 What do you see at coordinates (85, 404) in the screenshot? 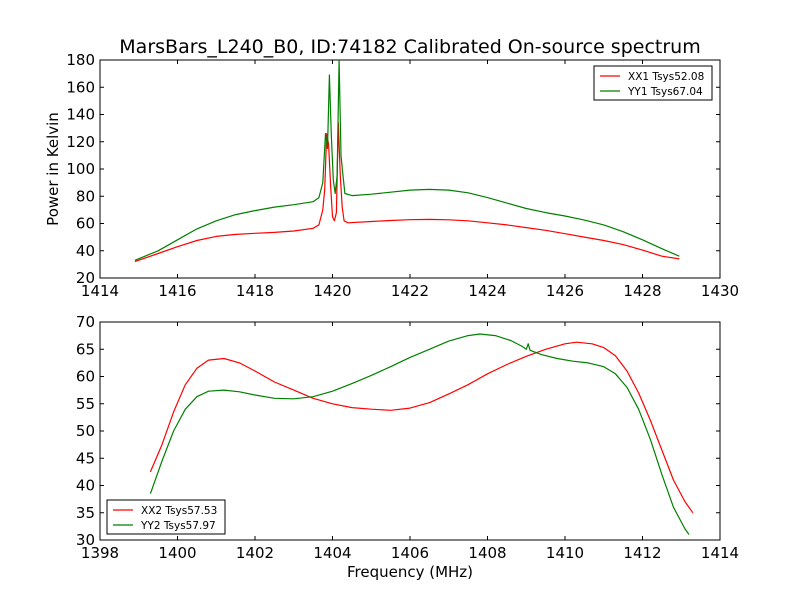
I see `y-tick-label: 55` at bounding box center [85, 404].